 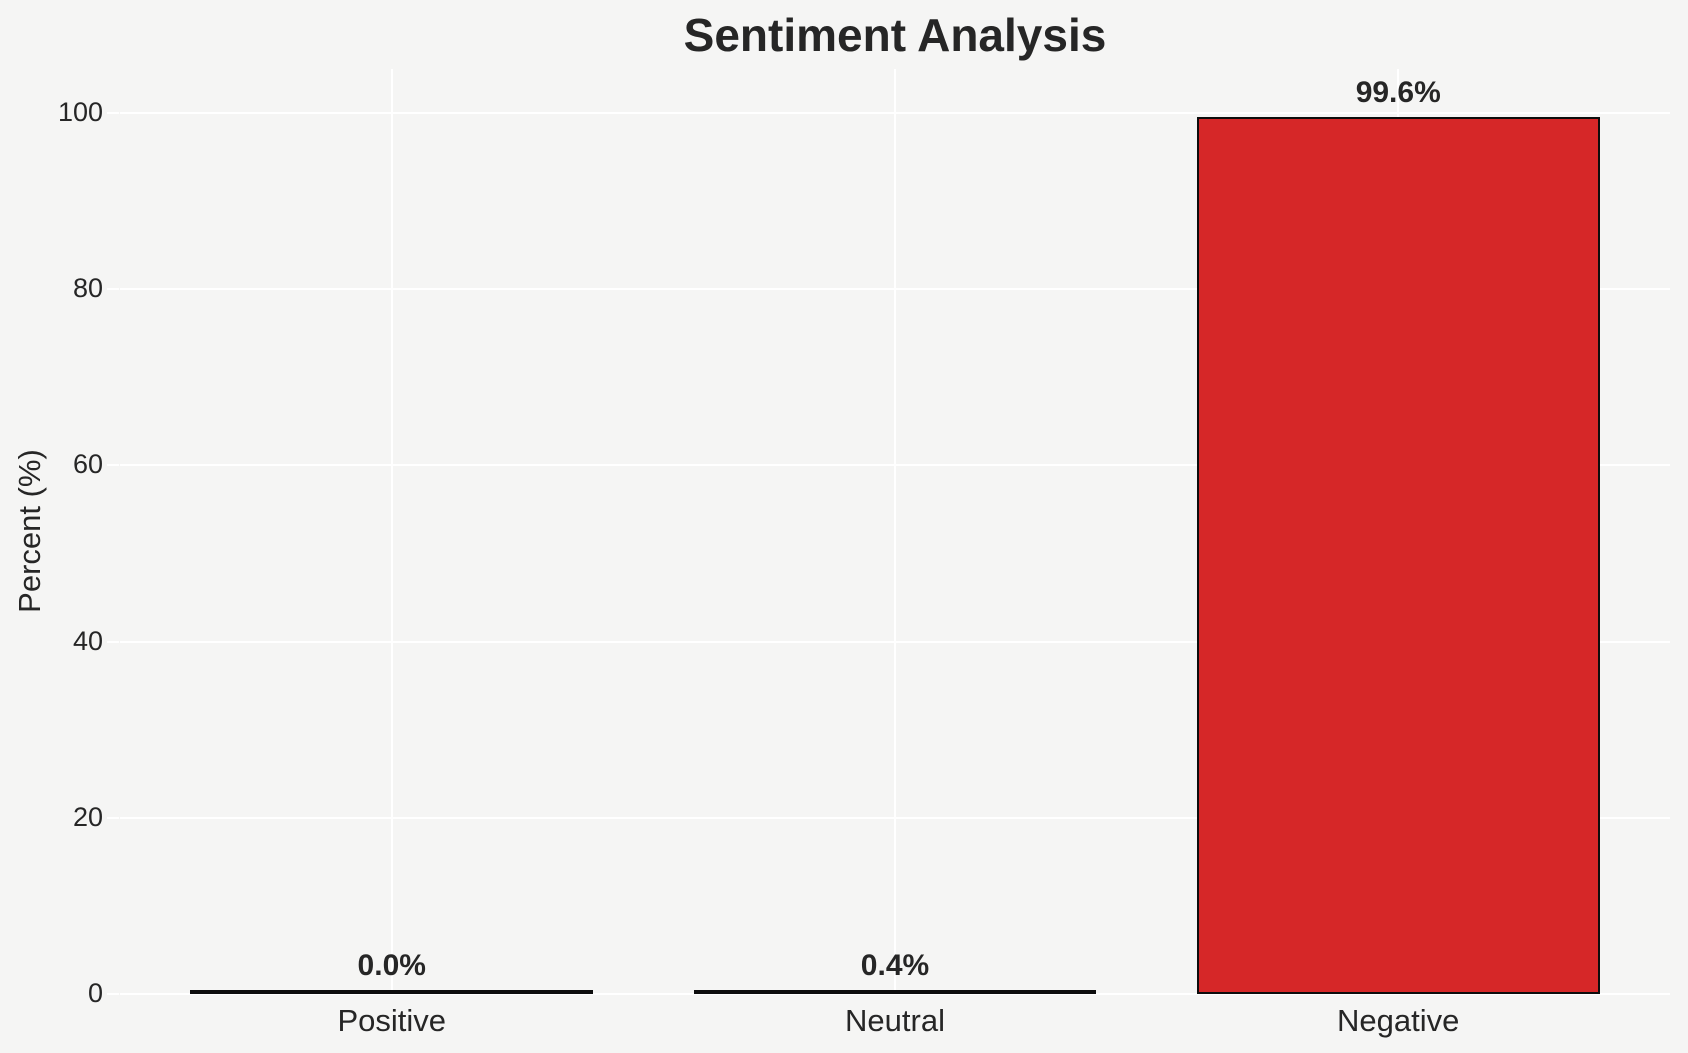 What do you see at coordinates (895, 1020) in the screenshot?
I see `x-category-label: Neutral` at bounding box center [895, 1020].